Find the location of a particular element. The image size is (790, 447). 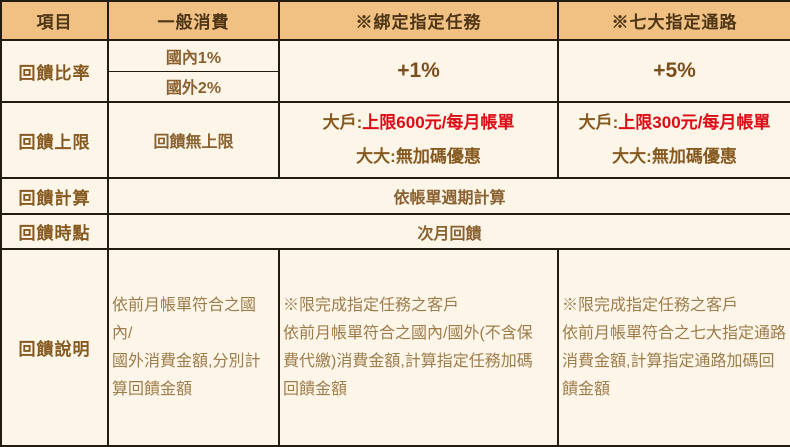

header-row: 項目 一般消費 ※綁定指定任務 ※七大指定通路 is located at coordinates (395, 20).